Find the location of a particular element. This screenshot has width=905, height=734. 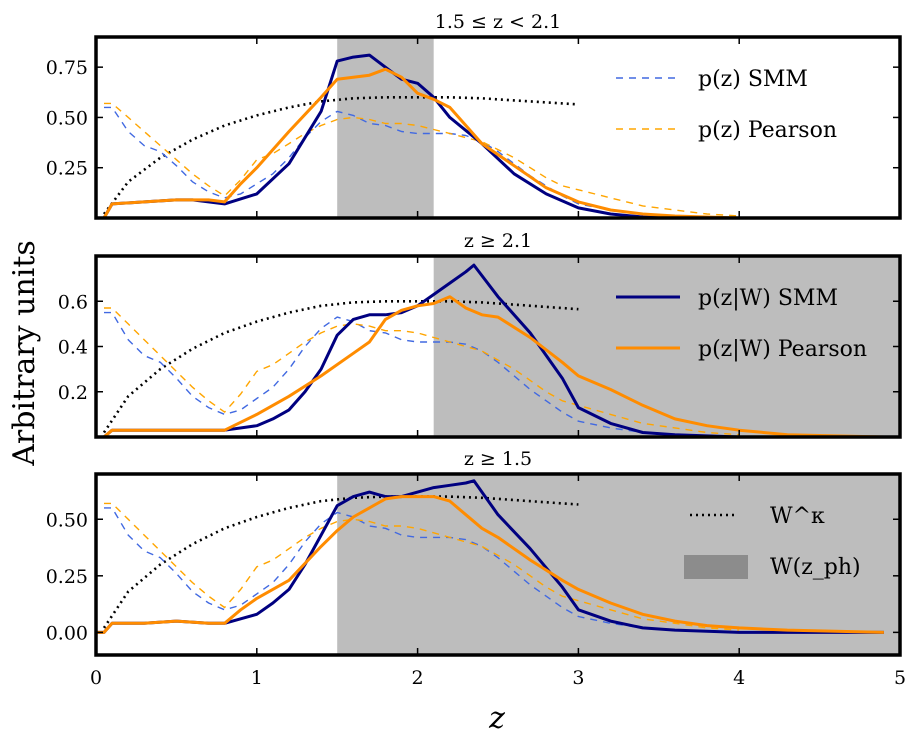

legend-label: W(z_ph) is located at coordinates (815, 567).